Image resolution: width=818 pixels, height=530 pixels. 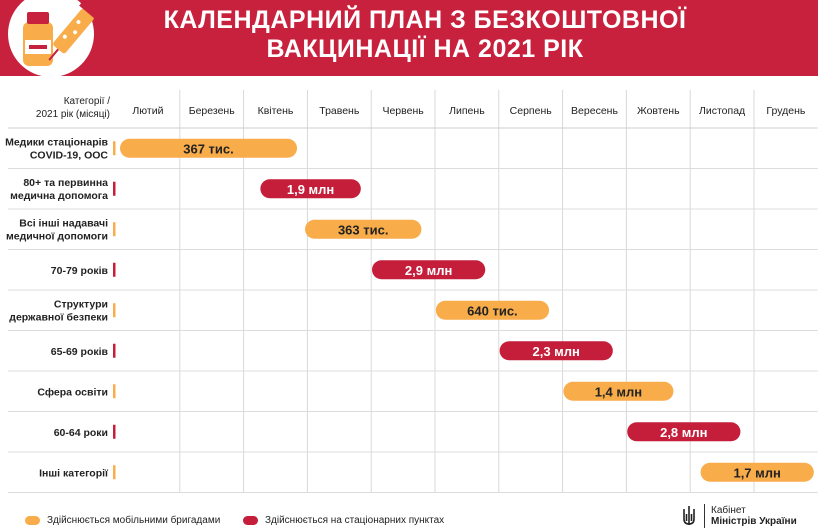 I want to click on category-label: Структури, so click(x=81, y=304).